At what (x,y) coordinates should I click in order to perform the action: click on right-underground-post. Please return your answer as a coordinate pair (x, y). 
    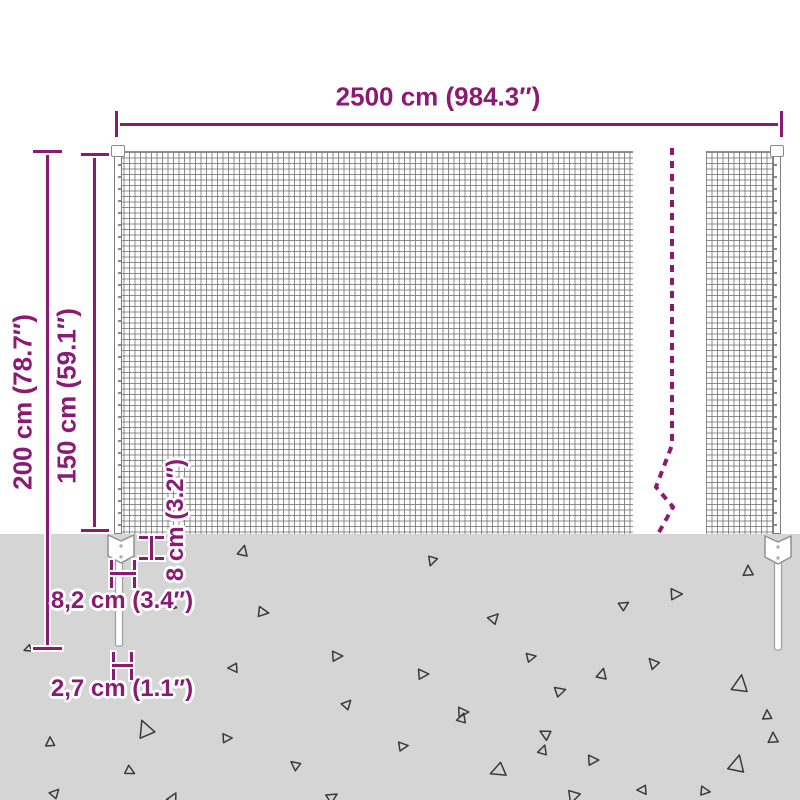
    Looking at the image, I should click on (778, 604).